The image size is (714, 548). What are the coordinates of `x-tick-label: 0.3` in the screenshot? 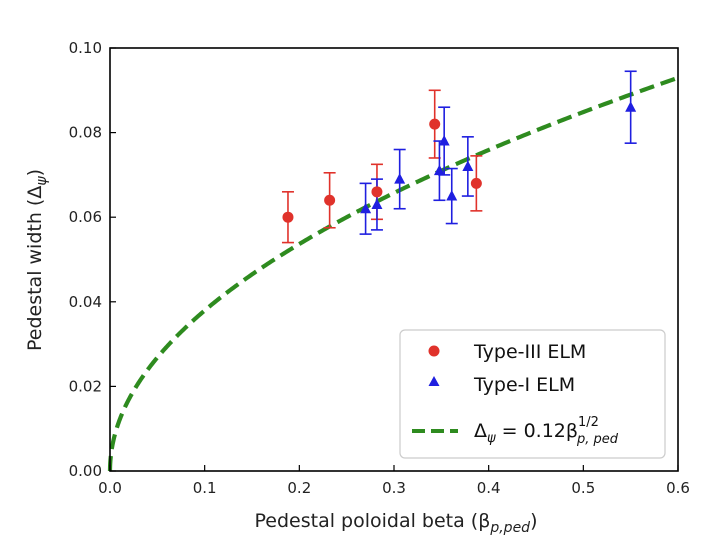 It's located at (394, 488).